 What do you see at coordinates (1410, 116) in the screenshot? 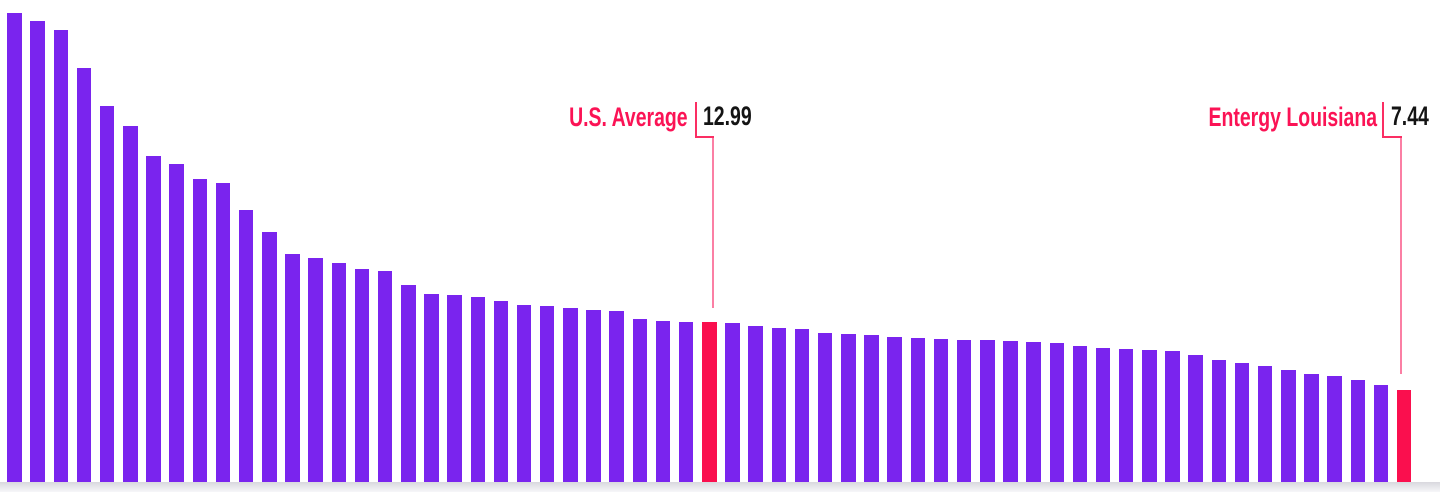
I see `annotation-value-entergy-louisiana: 7.44` at bounding box center [1410, 116].